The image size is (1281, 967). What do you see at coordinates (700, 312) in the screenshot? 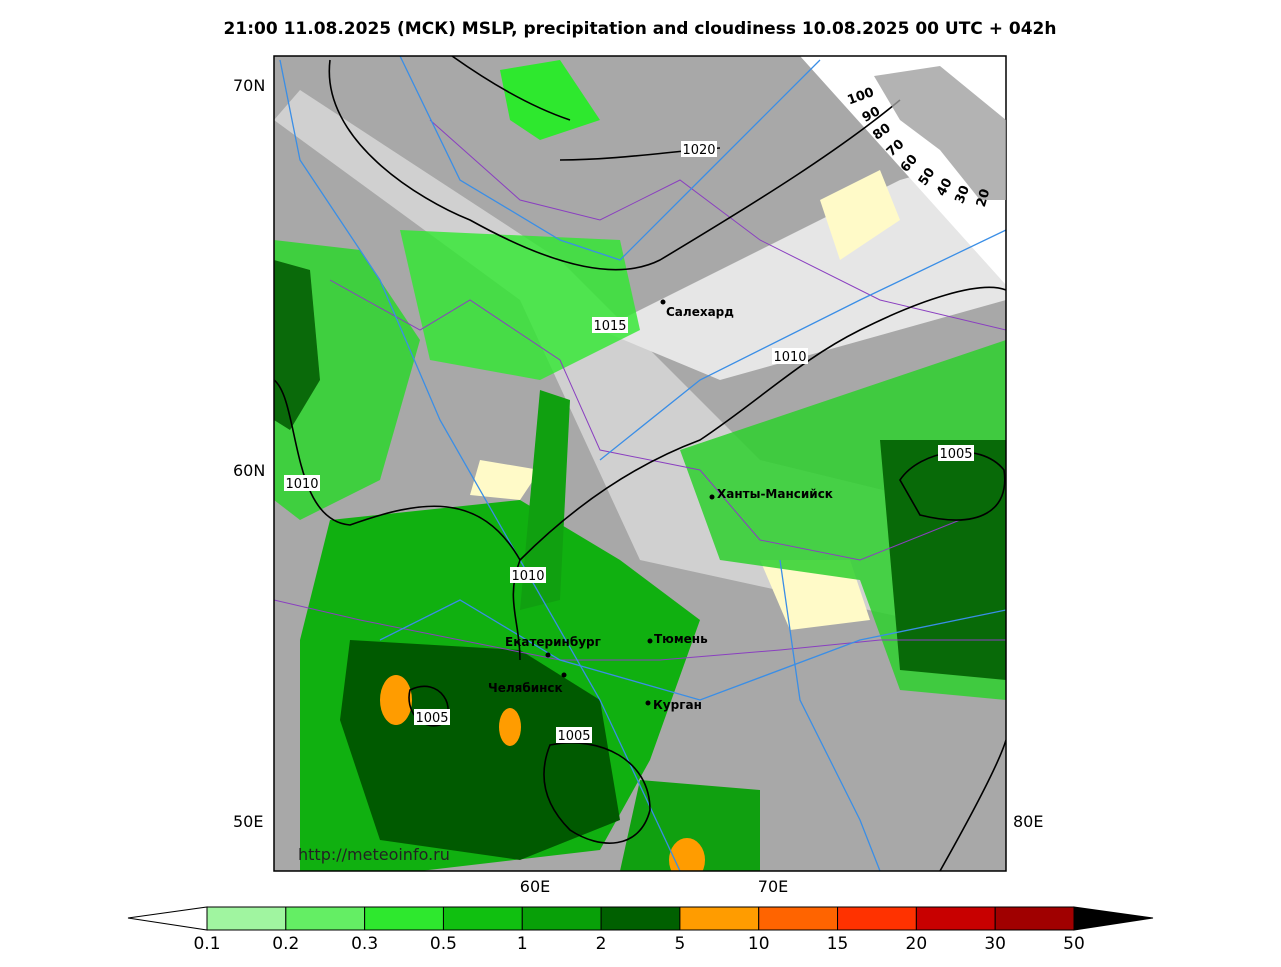
I see `city-label: Салехард` at bounding box center [700, 312].